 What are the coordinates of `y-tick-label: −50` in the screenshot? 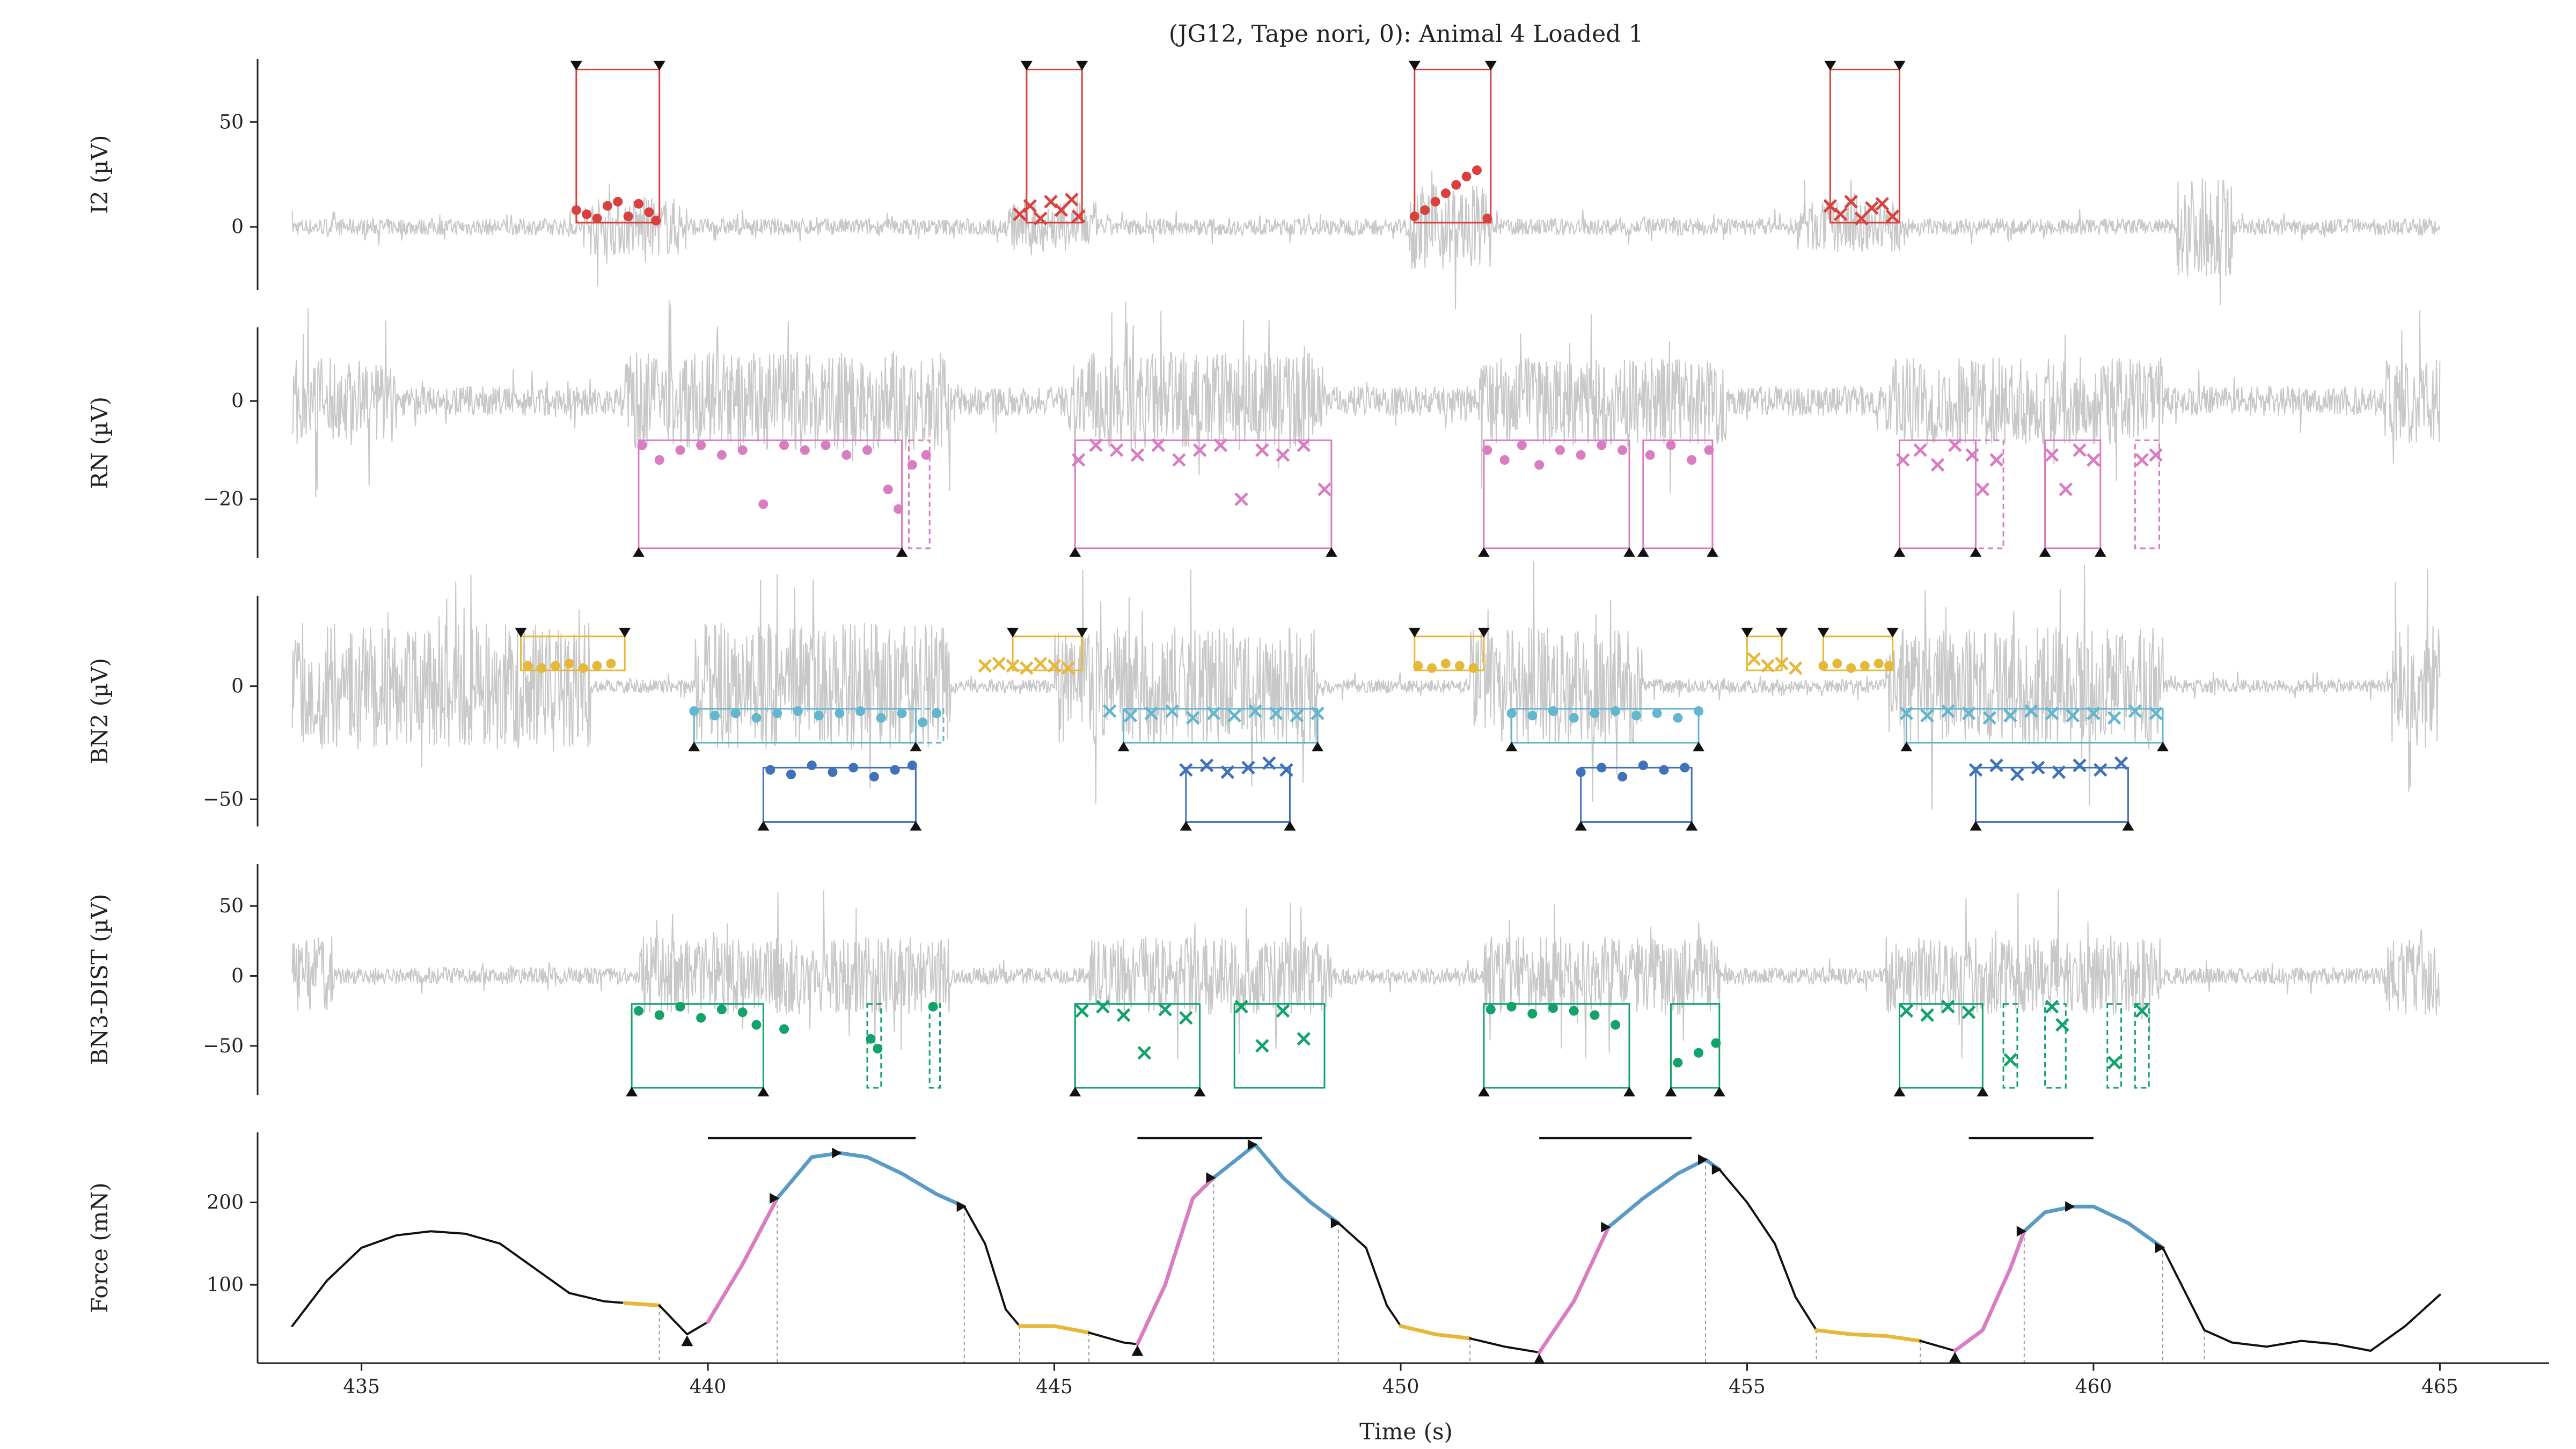 It's located at (223, 799).